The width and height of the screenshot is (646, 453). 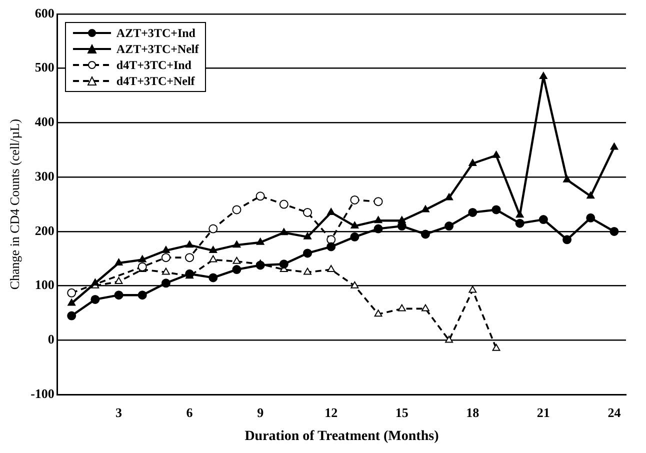 I want to click on x-tick-label: 15, so click(x=402, y=412).